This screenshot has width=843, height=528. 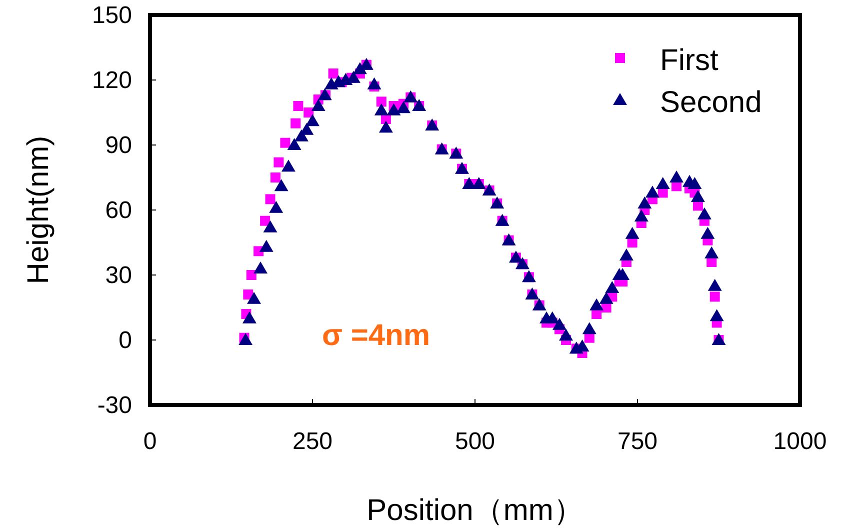 I want to click on annotation: σ =4nm, so click(x=376, y=335).